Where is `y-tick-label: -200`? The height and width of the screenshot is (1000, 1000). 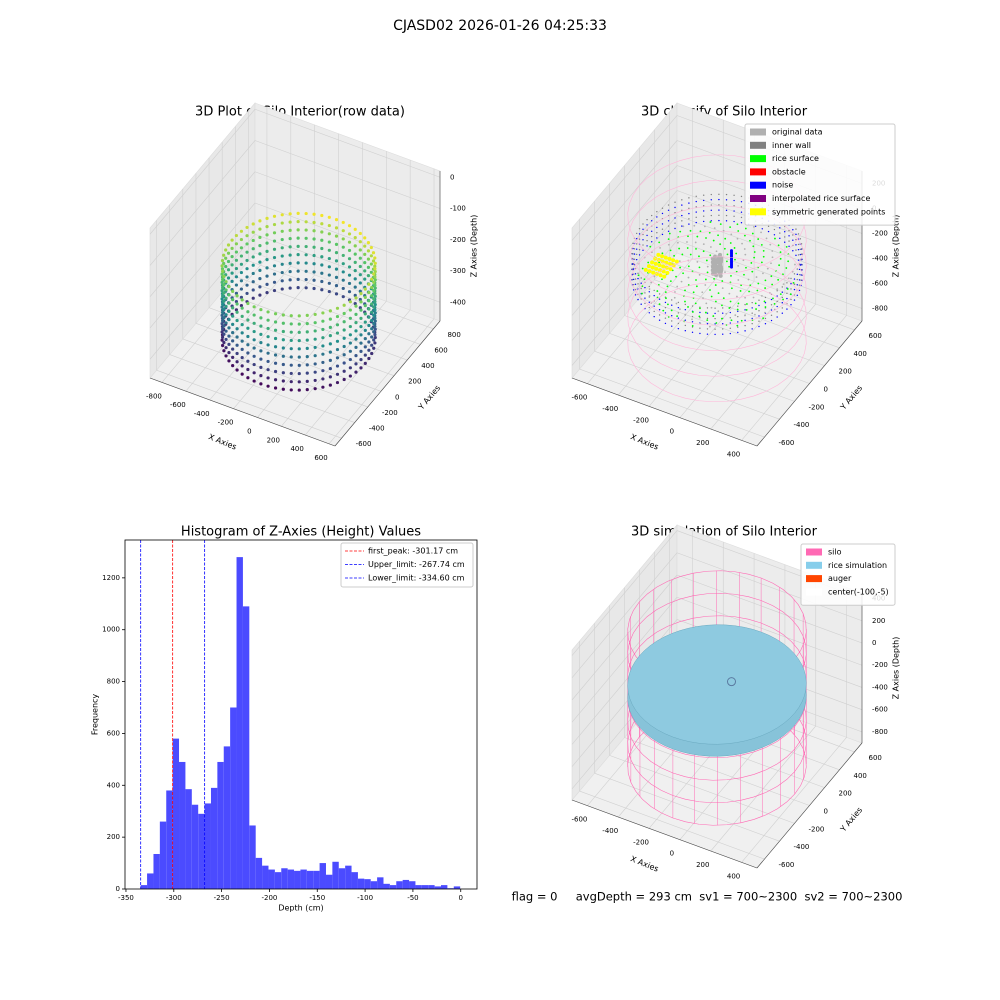
y-tick-label: -200 is located at coordinates (817, 829).